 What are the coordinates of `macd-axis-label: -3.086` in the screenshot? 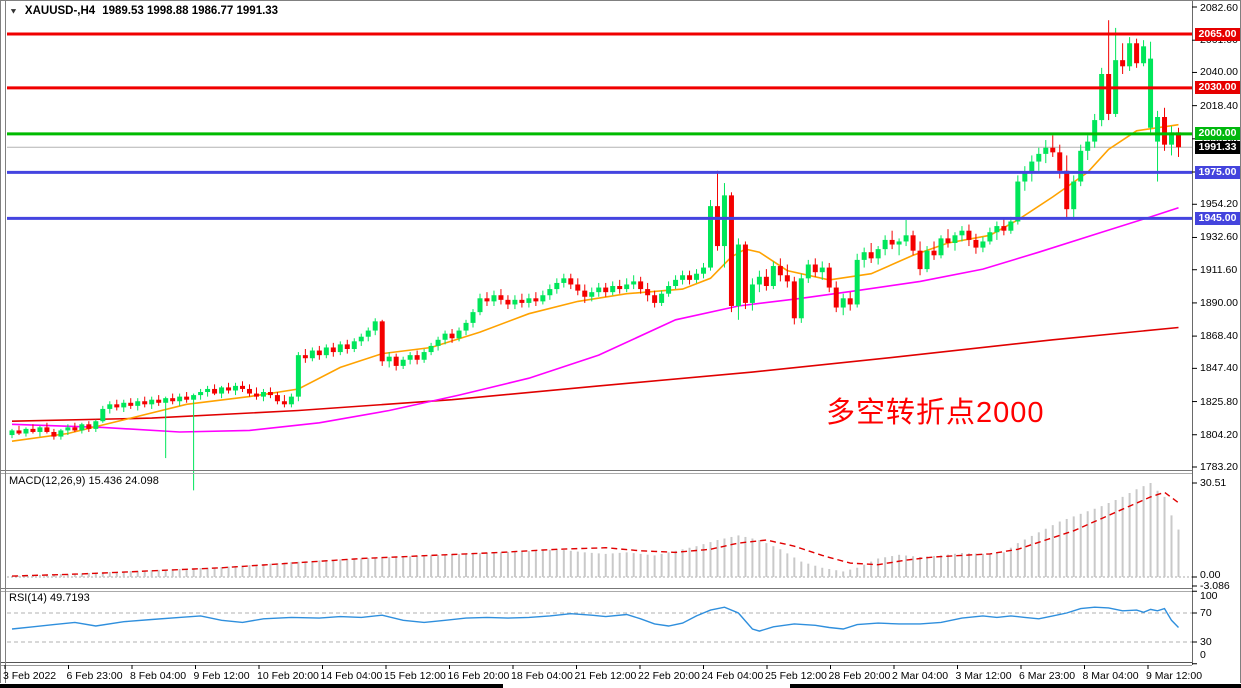 It's located at (1215, 586).